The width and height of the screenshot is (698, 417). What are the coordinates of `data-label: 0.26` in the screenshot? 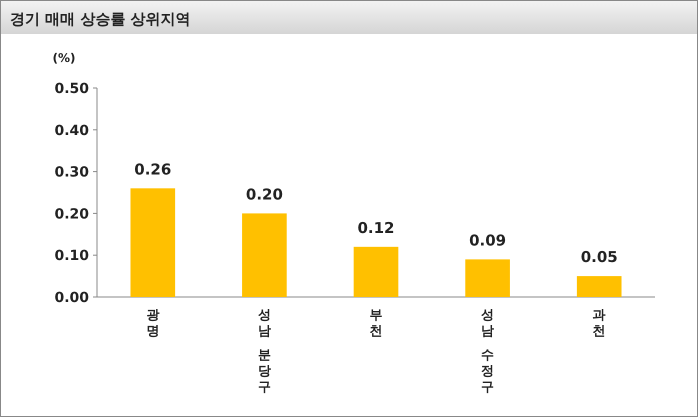 It's located at (153, 169).